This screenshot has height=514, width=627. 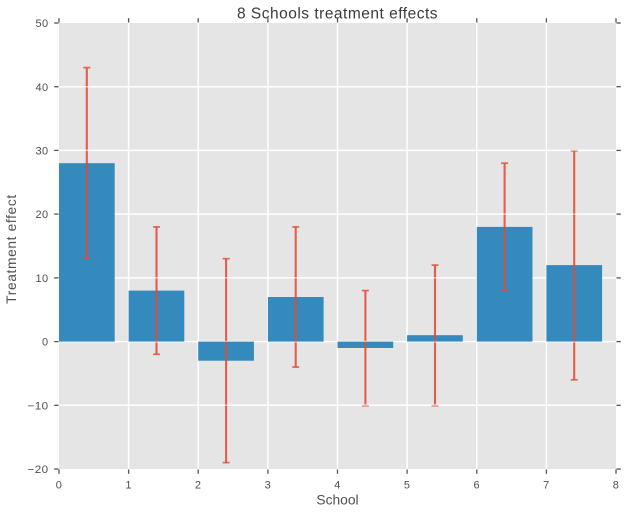 What do you see at coordinates (198, 485) in the screenshot?
I see `svg-text: 2` at bounding box center [198, 485].